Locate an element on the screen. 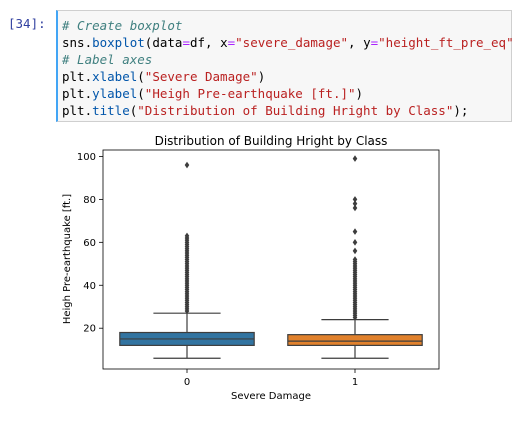 Image resolution: width=514 pixels, height=421 pixels. code-line: # Create boxplot is located at coordinates (122, 25).